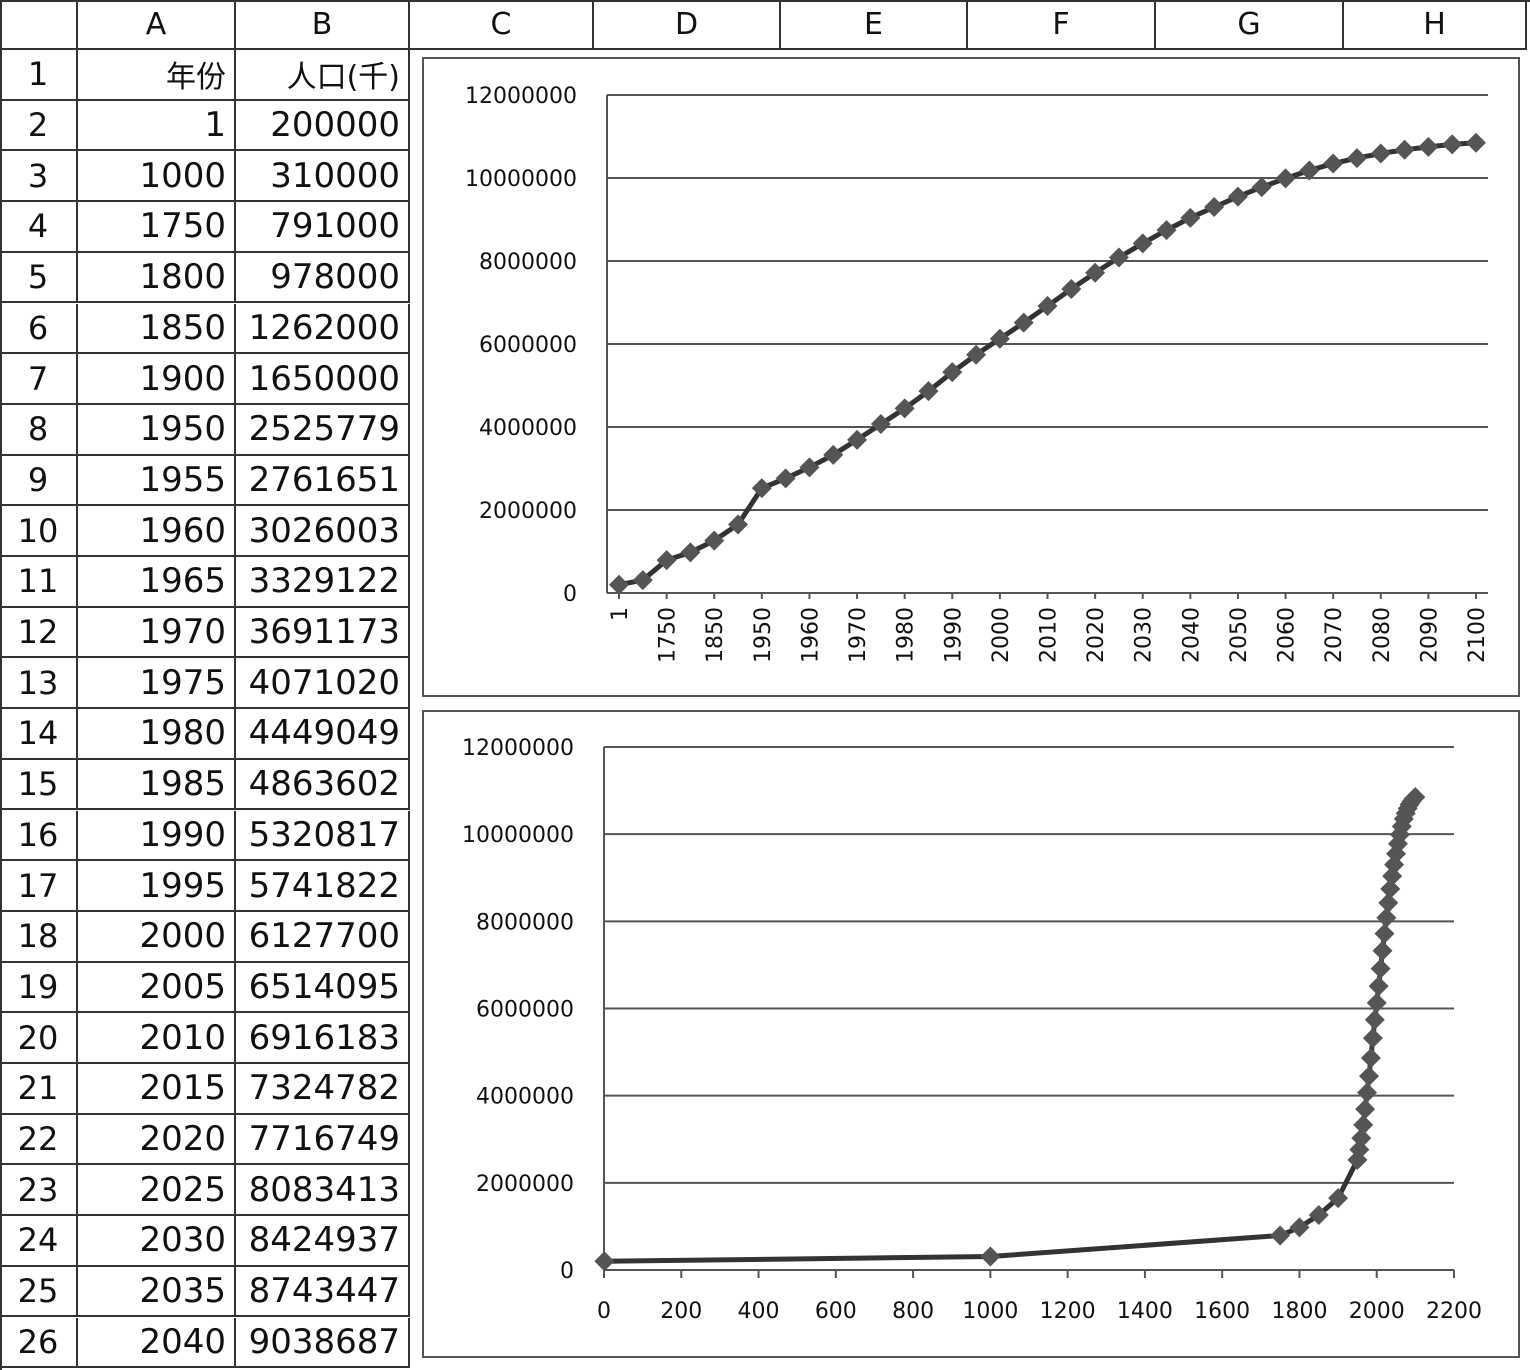 The image size is (1530, 1370). Describe the element at coordinates (323, 75) in the screenshot. I see `header-cell-population: 人口(千)` at that location.